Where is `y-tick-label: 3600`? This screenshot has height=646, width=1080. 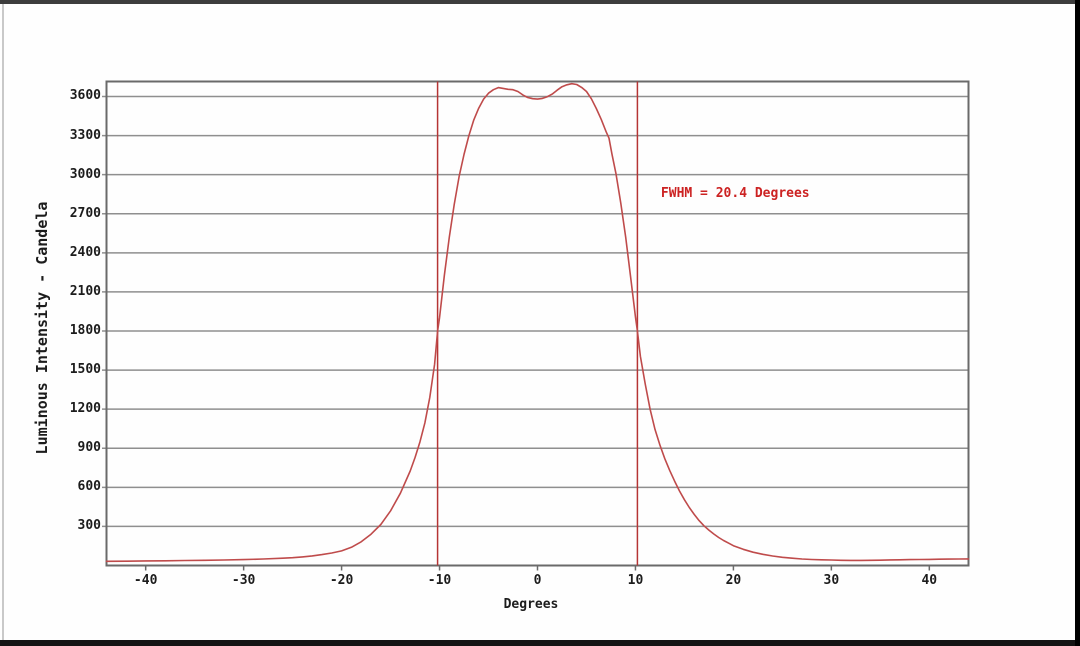 y-tick-label: 3600 is located at coordinates (85, 96).